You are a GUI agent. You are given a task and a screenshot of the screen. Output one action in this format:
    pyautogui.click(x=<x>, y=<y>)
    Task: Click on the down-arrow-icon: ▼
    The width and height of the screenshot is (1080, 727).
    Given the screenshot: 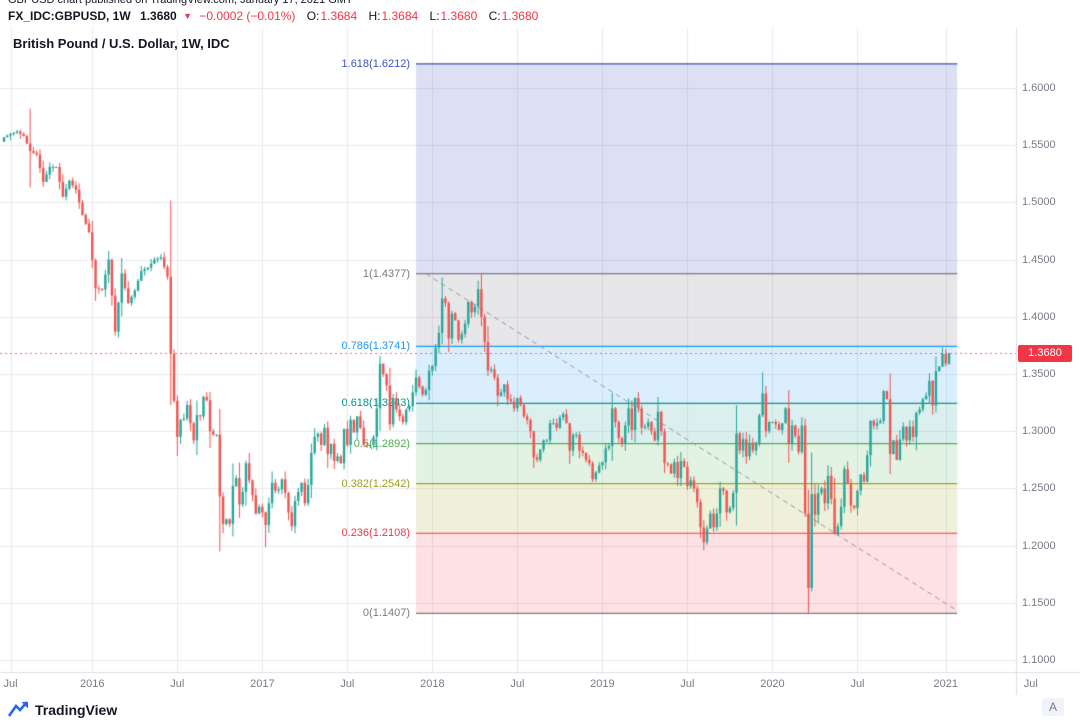 What is the action you would take?
    pyautogui.click(x=187, y=16)
    